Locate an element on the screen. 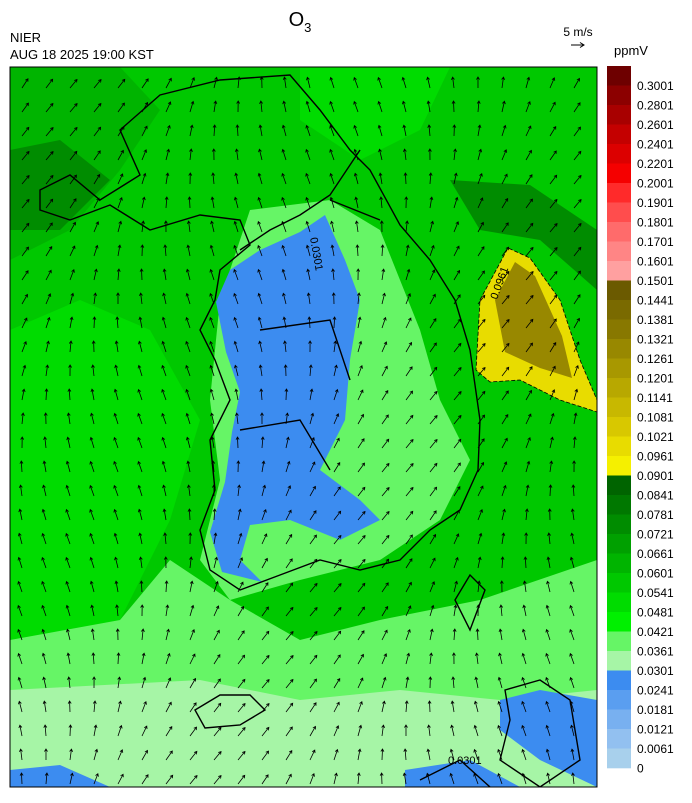 The width and height of the screenshot is (692, 803). title: O3 is located at coordinates (300, 22).